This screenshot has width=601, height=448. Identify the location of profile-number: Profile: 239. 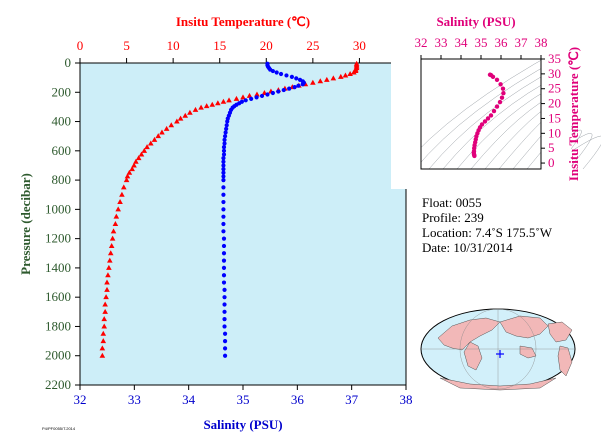
(453, 217).